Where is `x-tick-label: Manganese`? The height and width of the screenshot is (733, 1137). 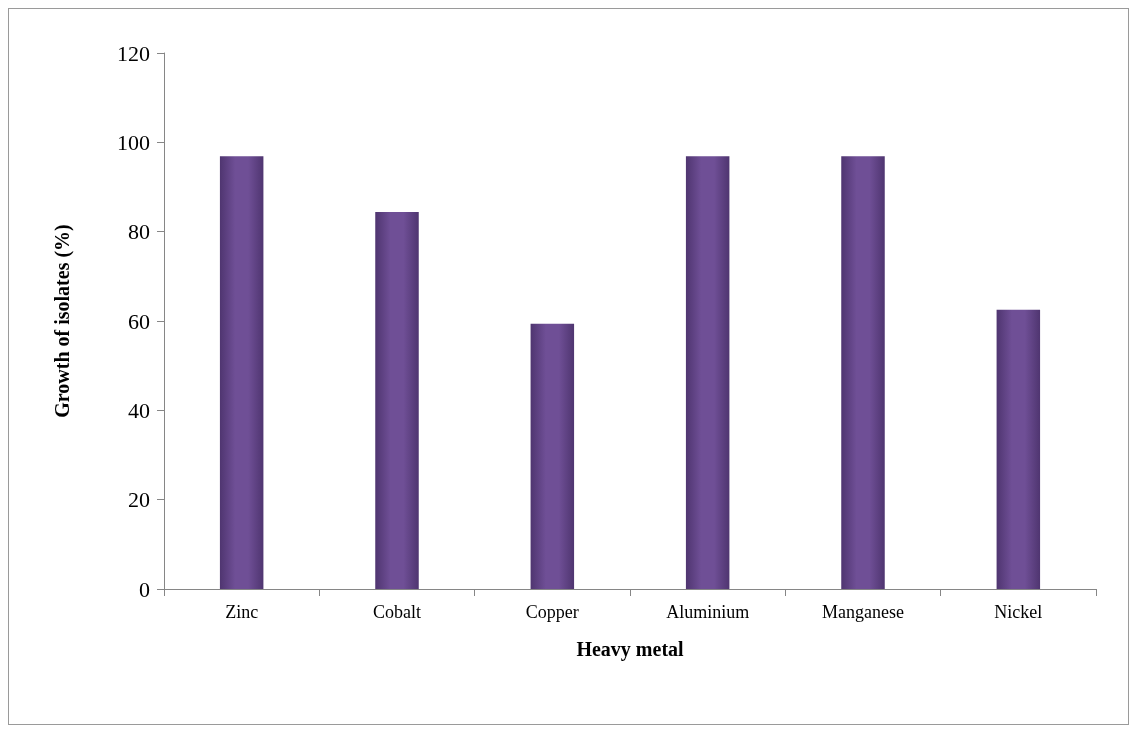
x-tick-label: Manganese is located at coordinates (863, 612).